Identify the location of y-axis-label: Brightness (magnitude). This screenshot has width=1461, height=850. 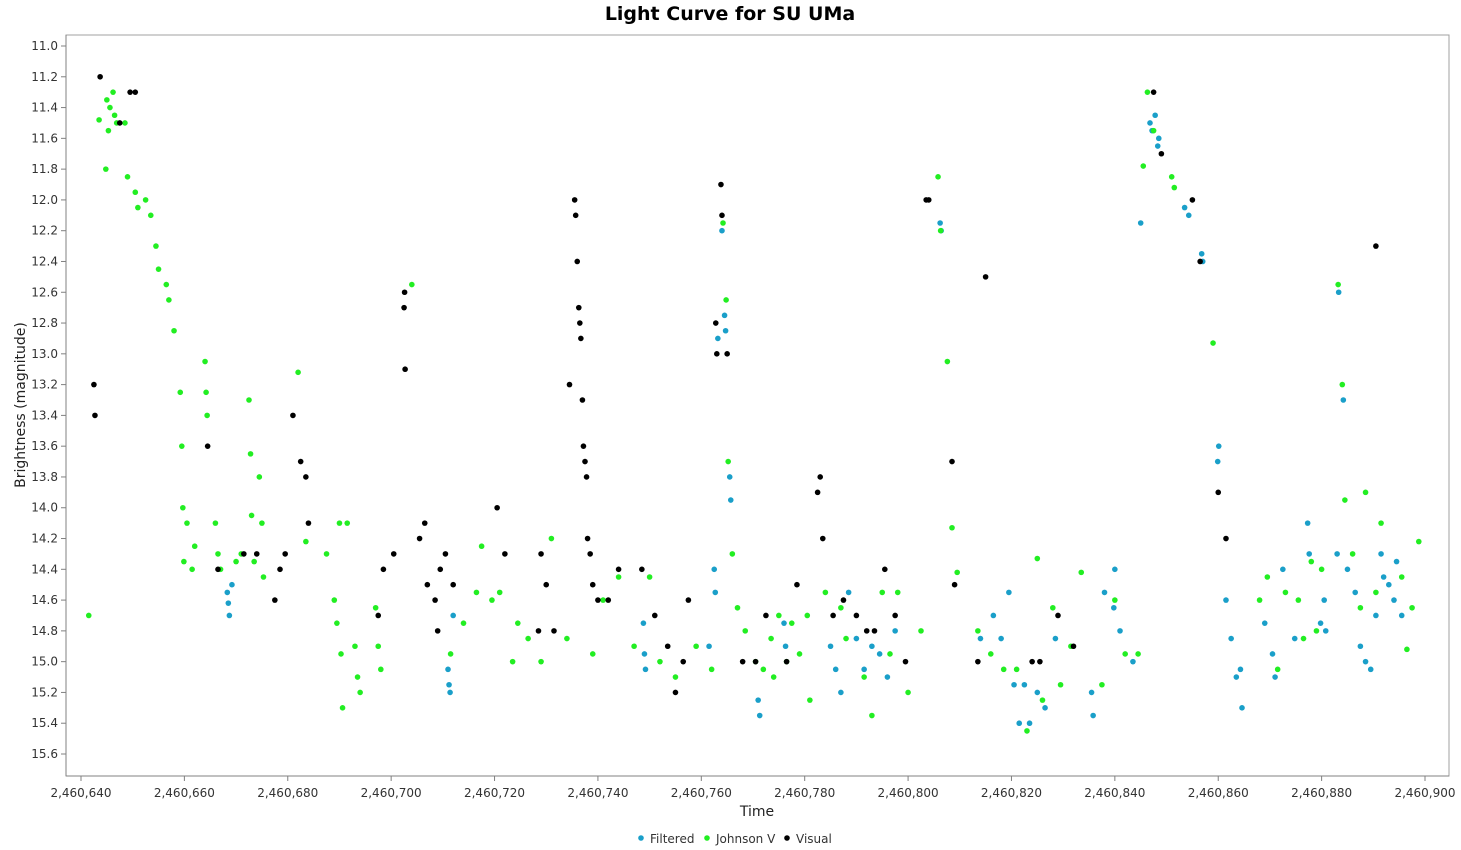
(21, 405).